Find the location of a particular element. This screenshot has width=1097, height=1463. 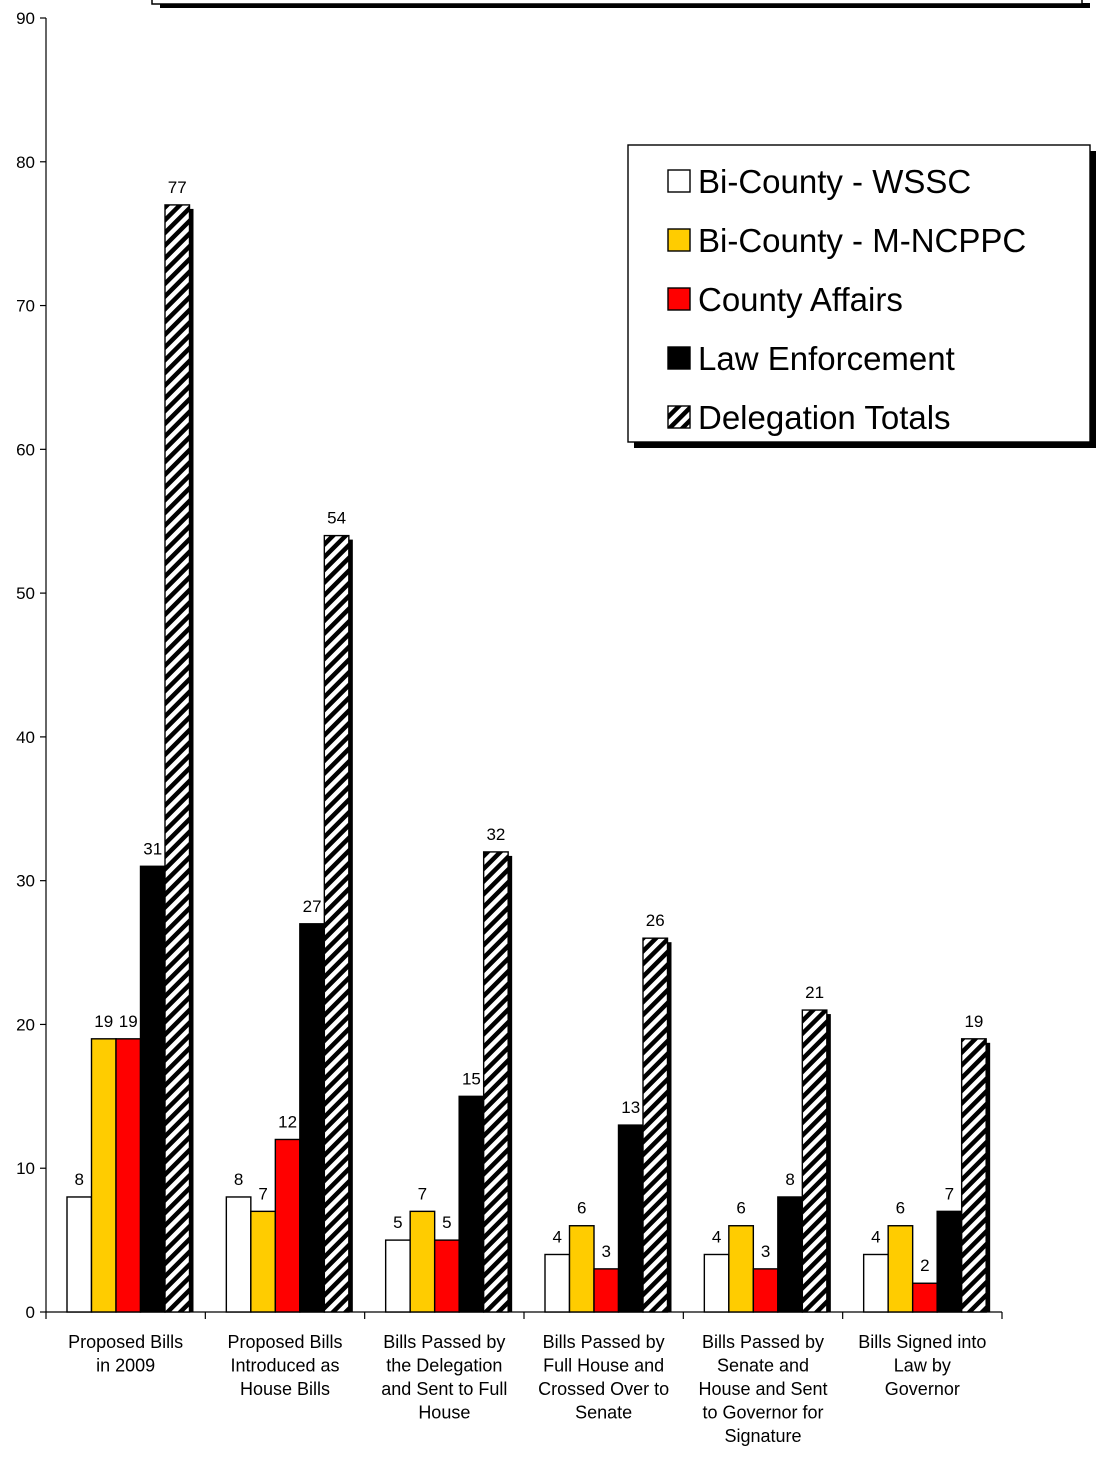

x-category-label: Proposed Bills Introduced as House Bills is located at coordinates (284, 1365).